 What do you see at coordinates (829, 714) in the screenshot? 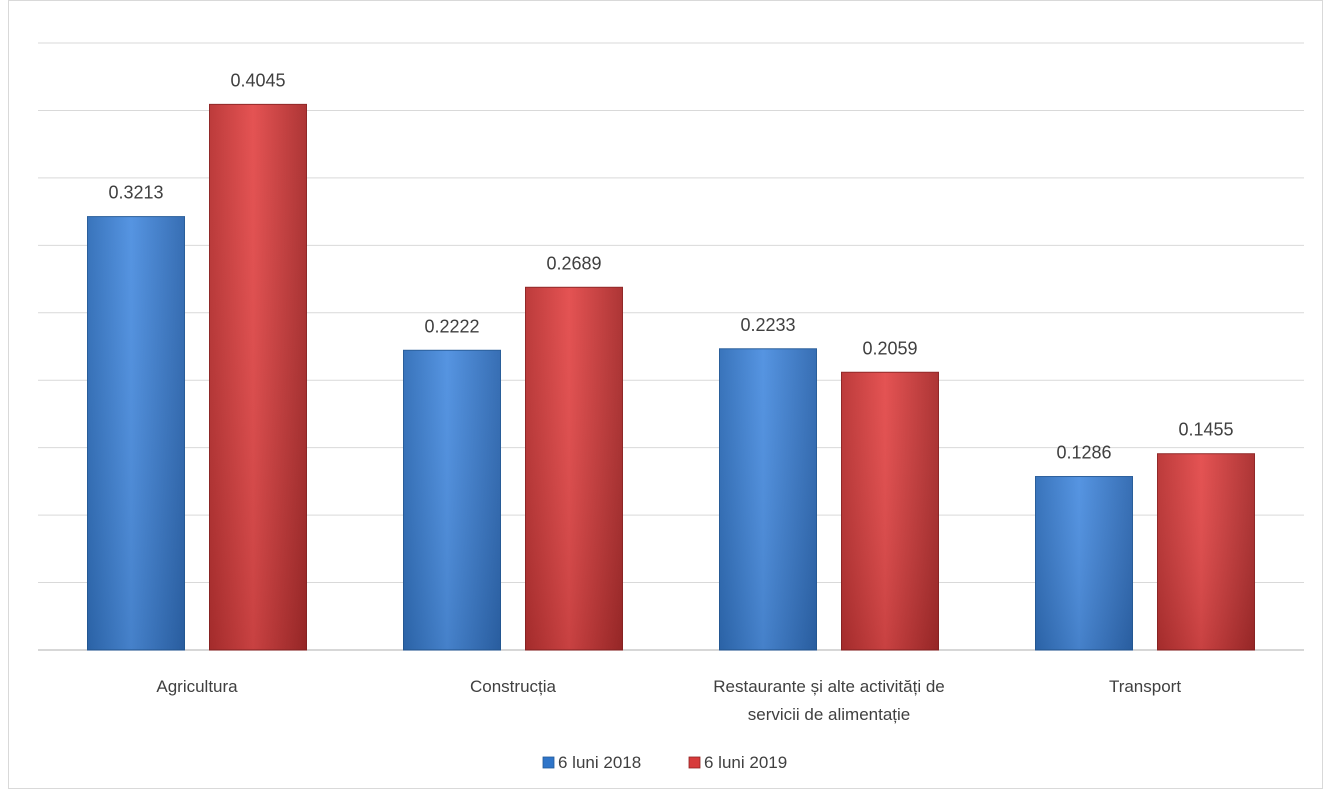
I see `category-label: servicii de alimentație` at bounding box center [829, 714].